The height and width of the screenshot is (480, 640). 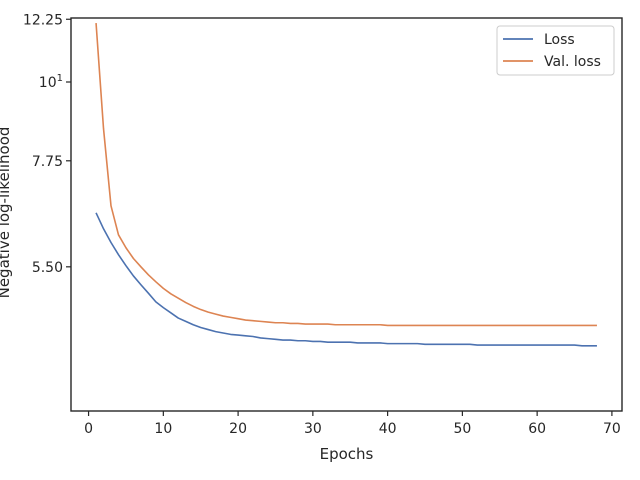 I want to click on y-tick-label: 7.75, so click(x=47, y=162).